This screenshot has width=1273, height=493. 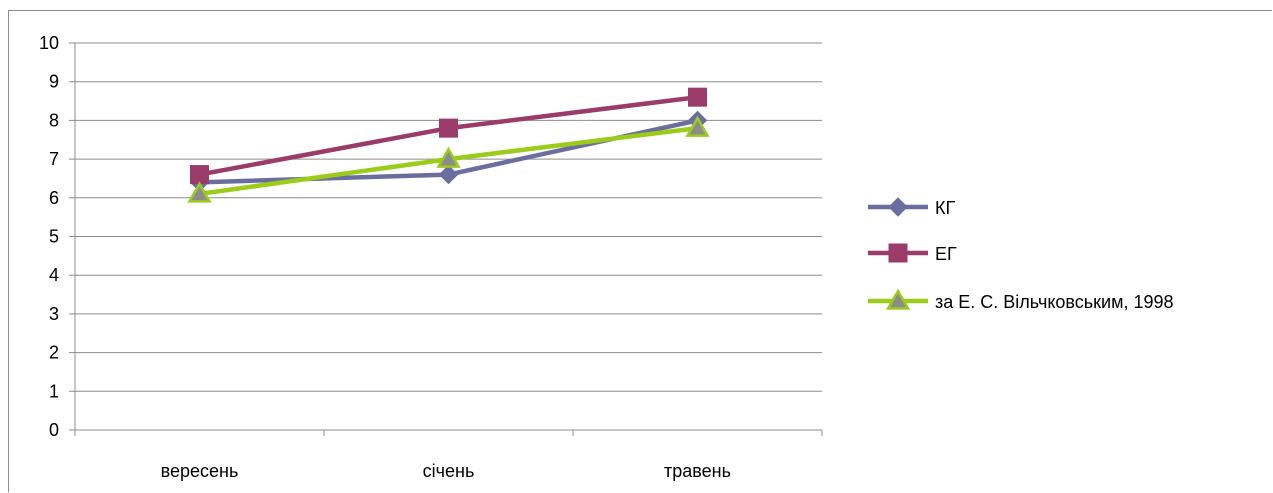 I want to click on y-tick-label: 5, so click(x=54, y=237).